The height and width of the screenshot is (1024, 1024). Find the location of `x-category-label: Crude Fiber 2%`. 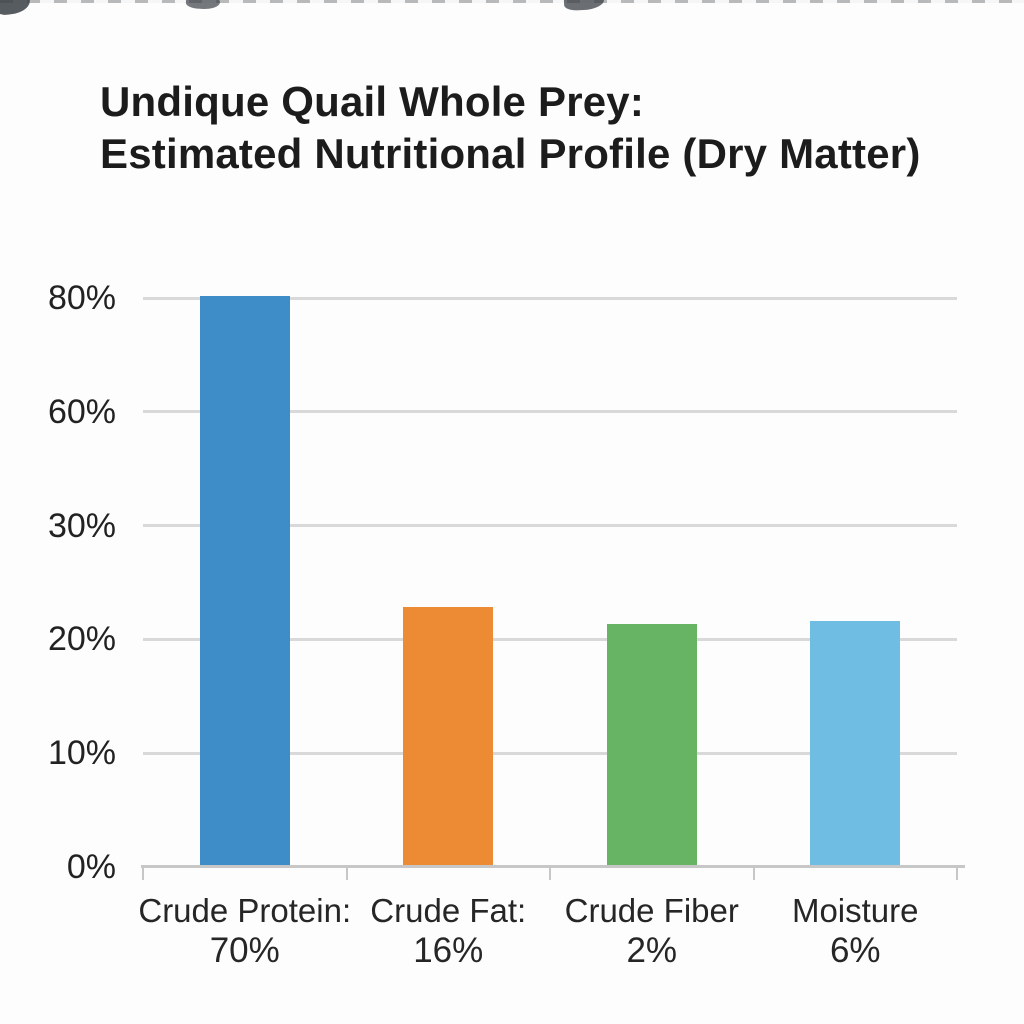

x-category-label: Crude Fiber 2% is located at coordinates (652, 931).